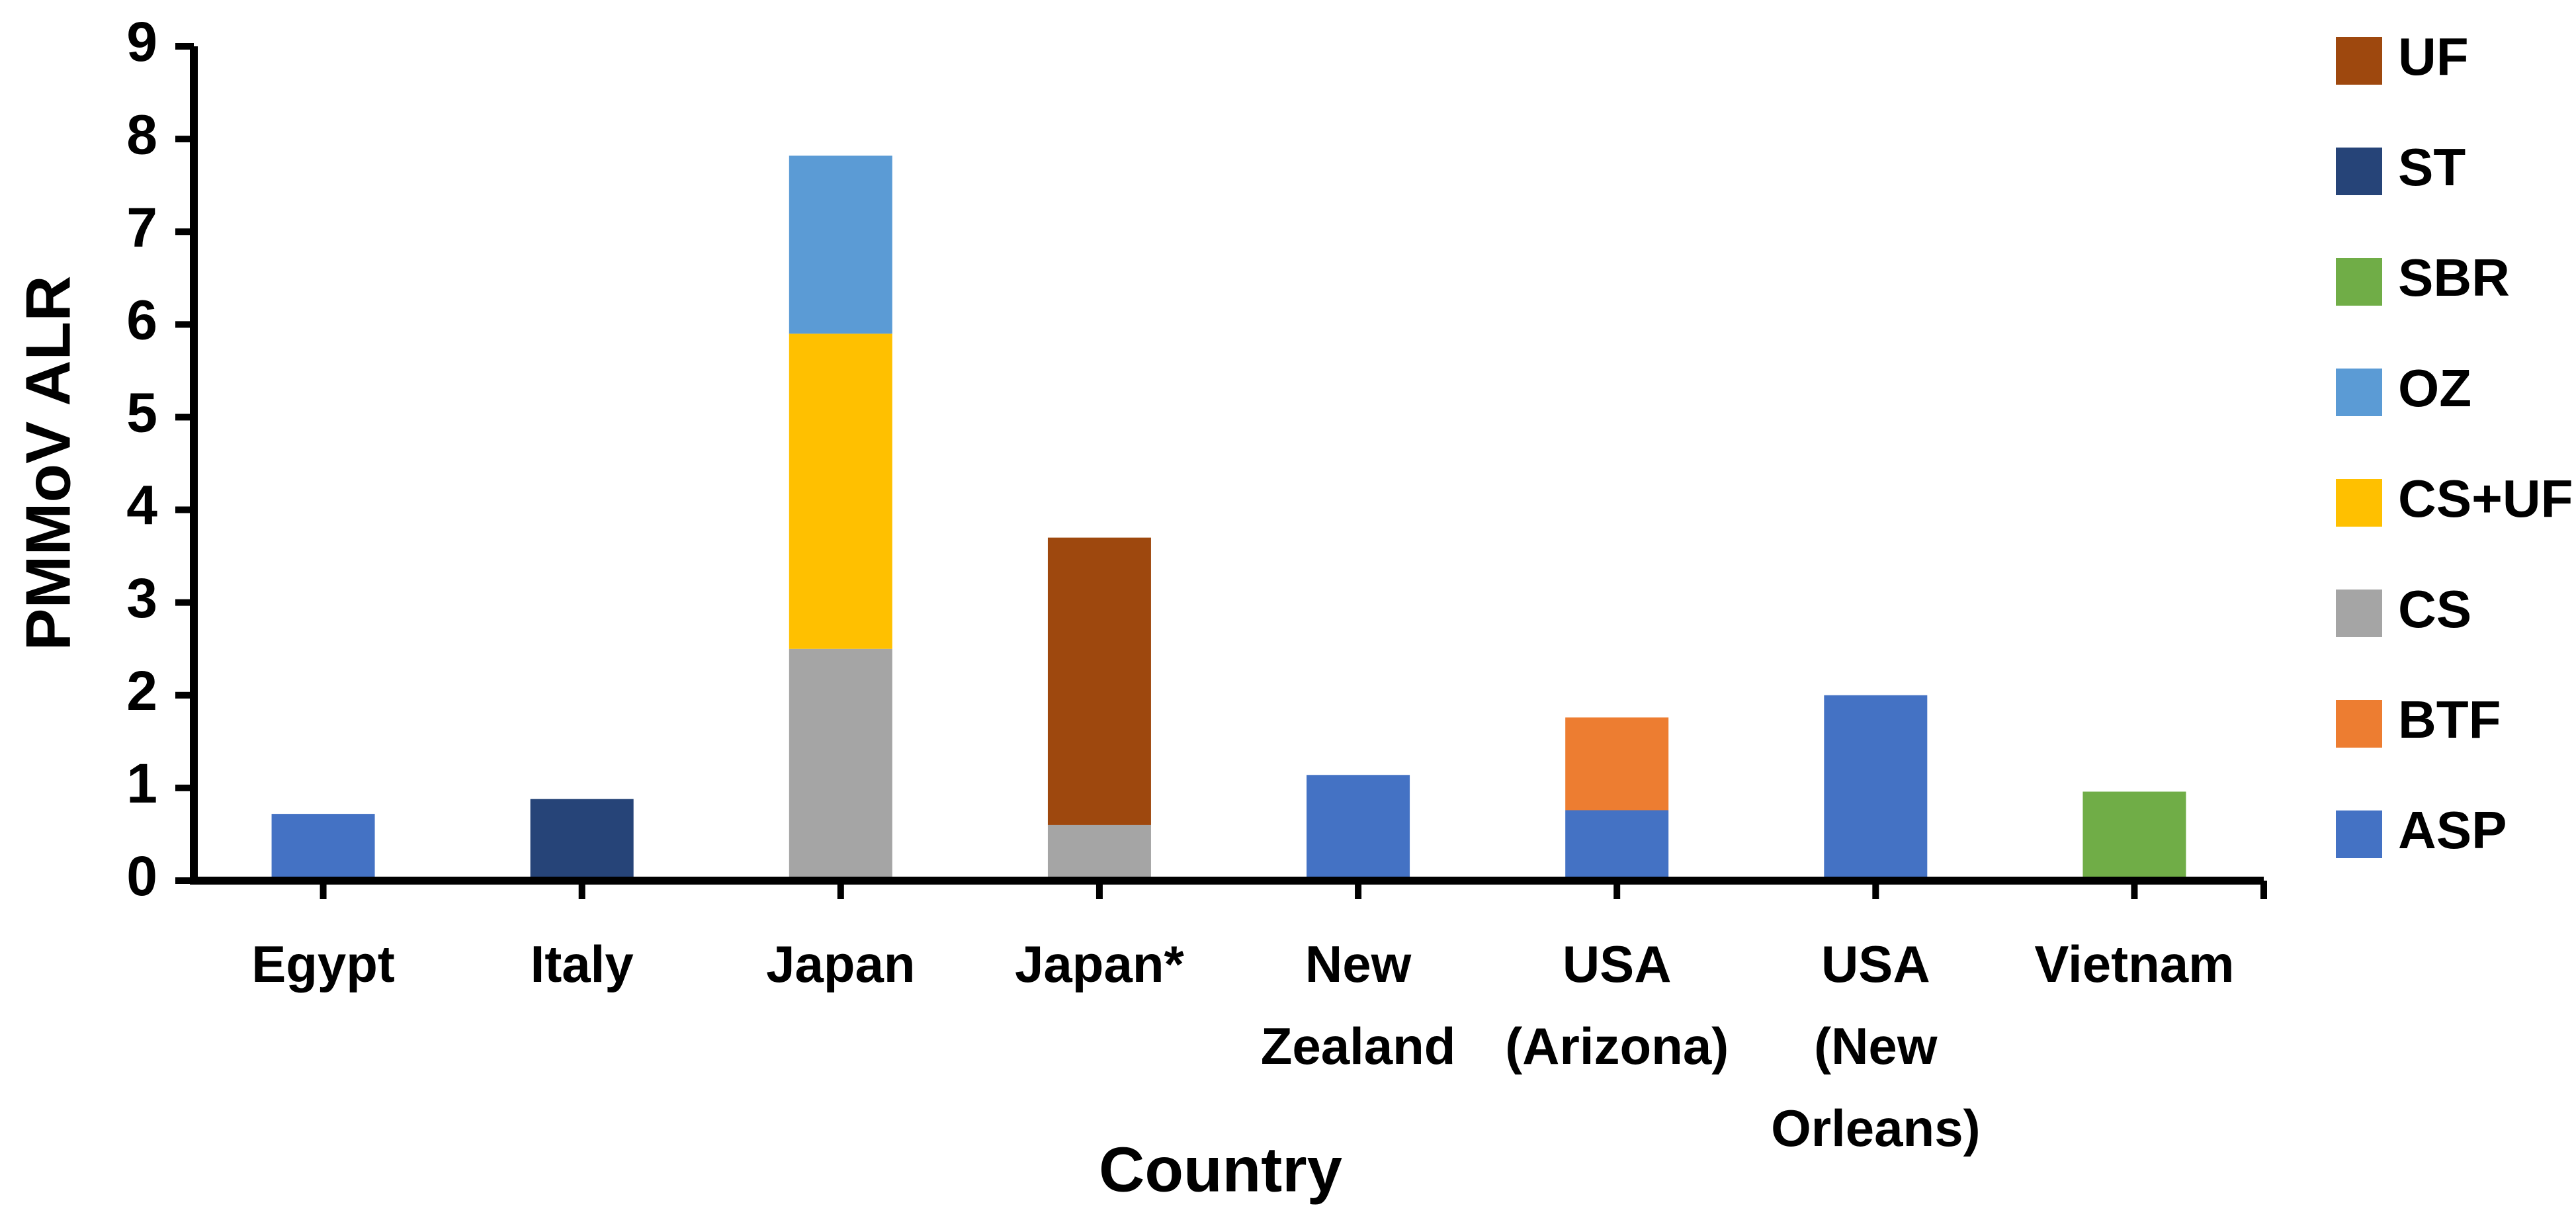  What do you see at coordinates (1617, 1005) in the screenshot?
I see `x-tick-label: USA (Arizona)` at bounding box center [1617, 1005].